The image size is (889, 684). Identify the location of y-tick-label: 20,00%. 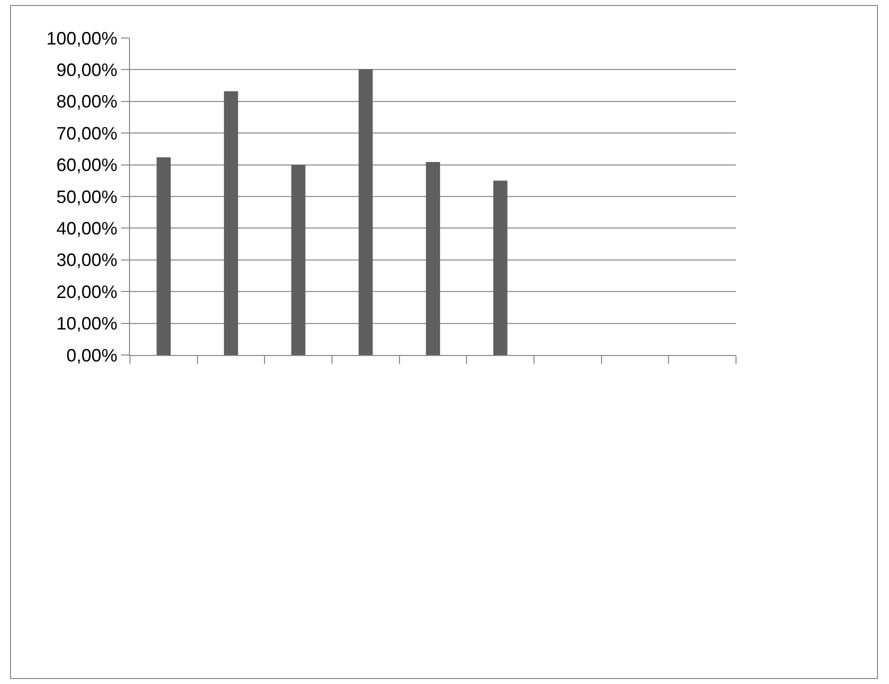
(87, 292).